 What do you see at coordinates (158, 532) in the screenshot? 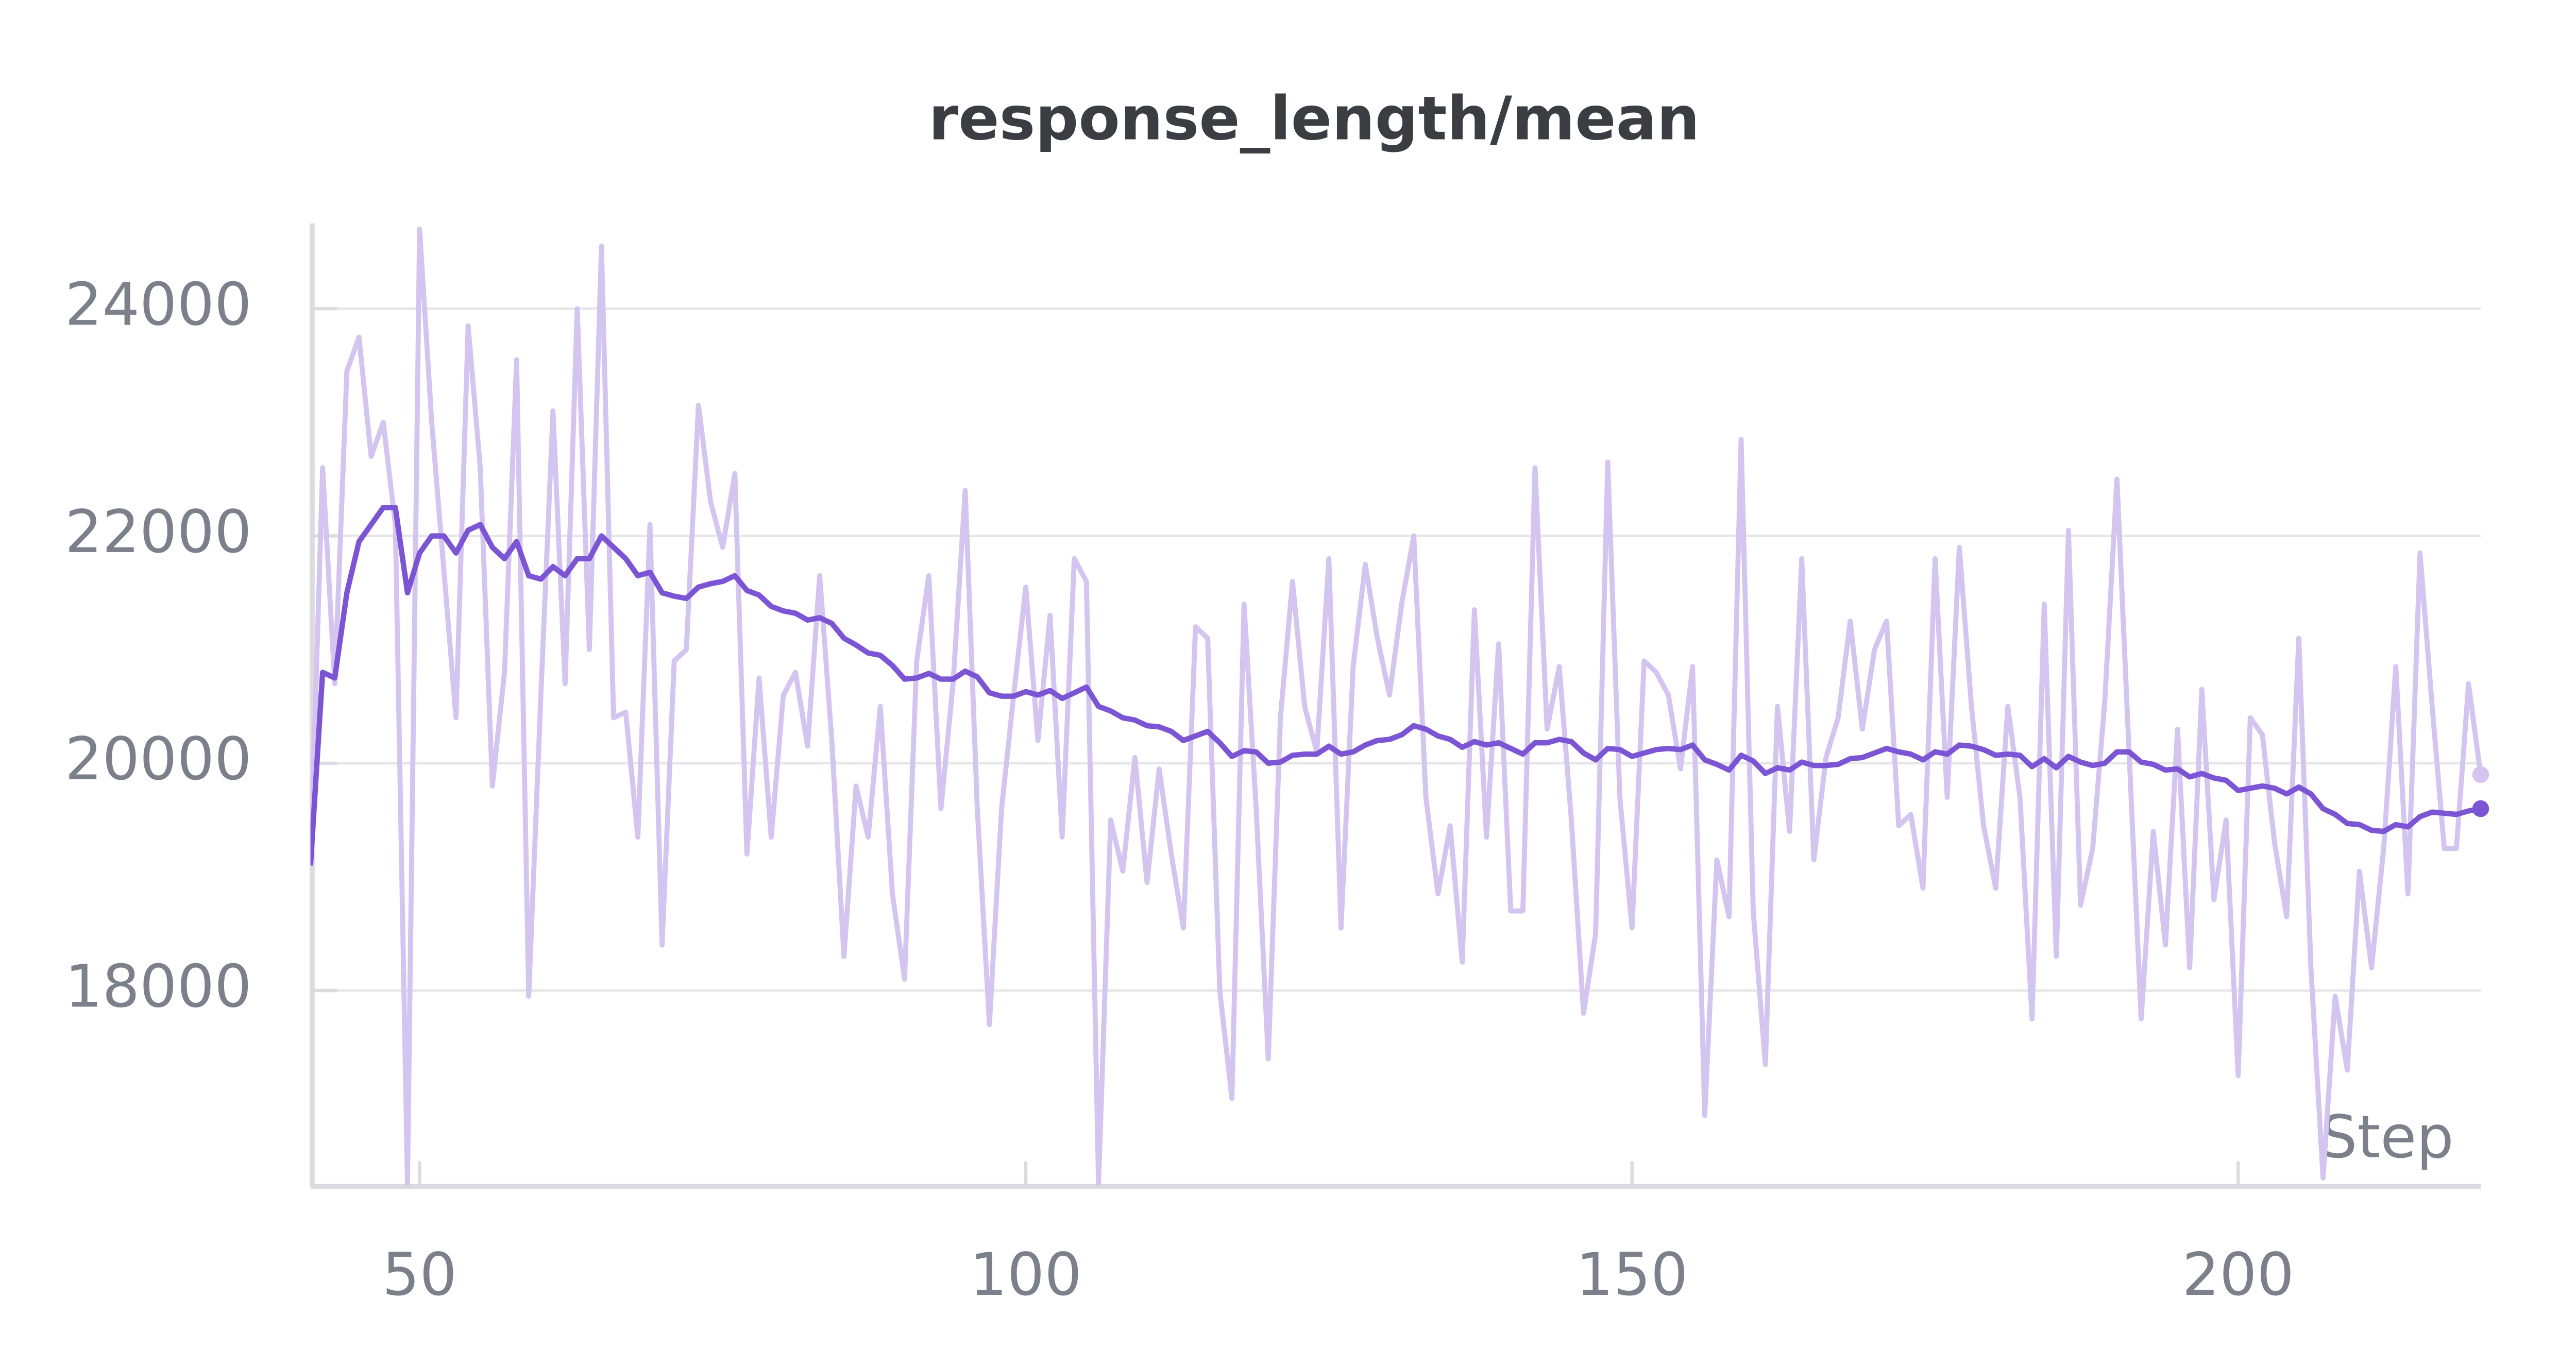
I see `y-tick-label: 22000` at bounding box center [158, 532].